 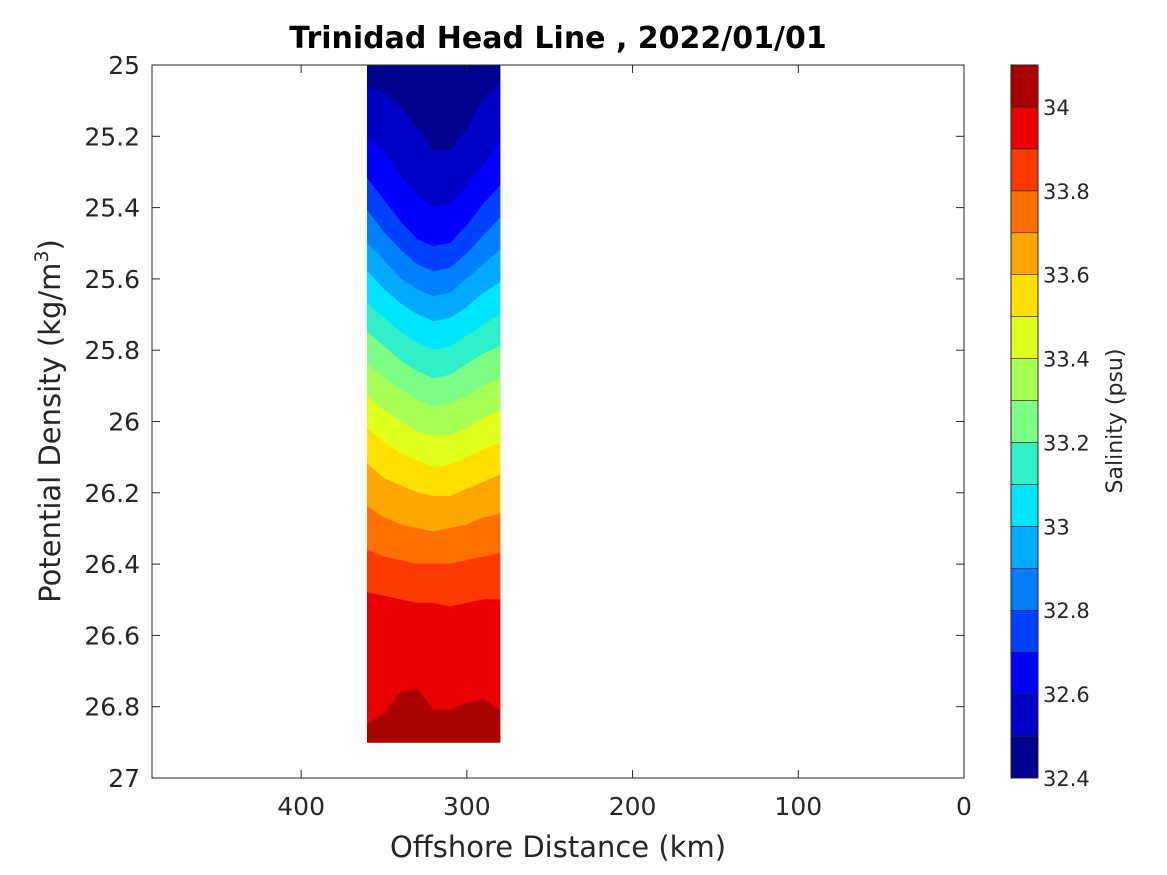 What do you see at coordinates (1066, 276) in the screenshot?
I see `colorbar-tick-label: 33.6` at bounding box center [1066, 276].